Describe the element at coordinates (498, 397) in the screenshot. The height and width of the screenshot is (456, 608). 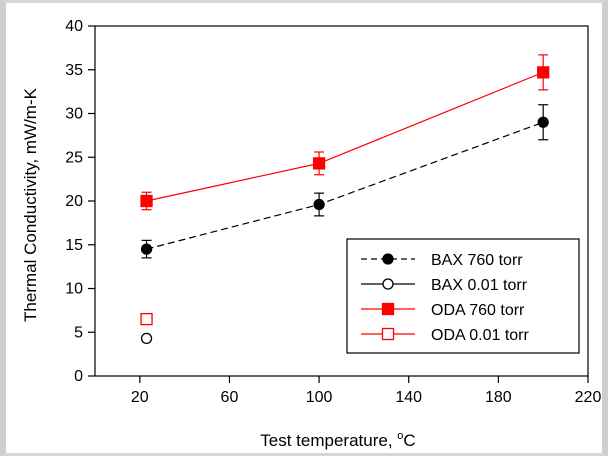
I see `x-tick-label: 180` at that location.